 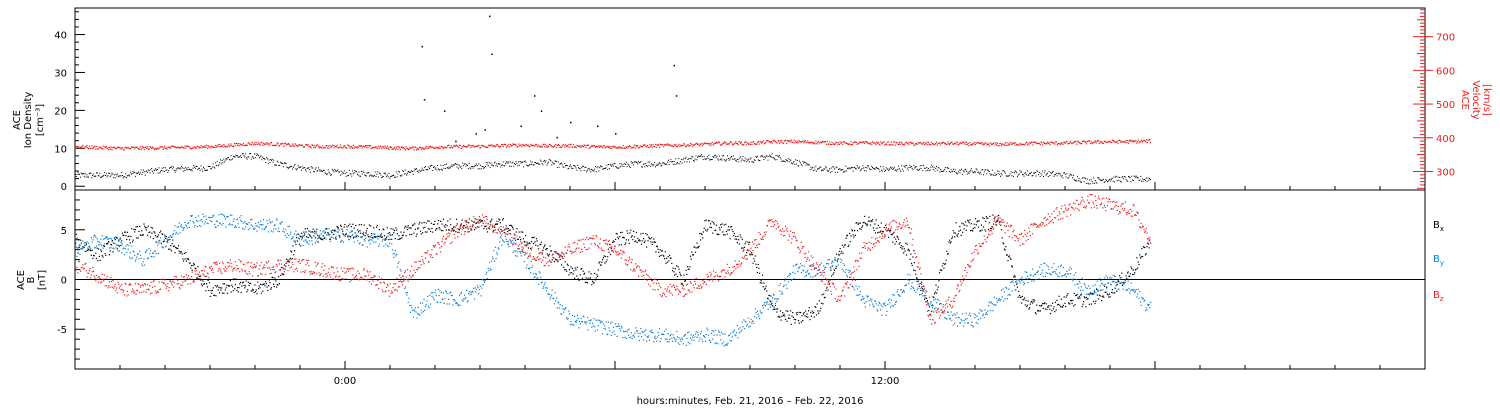 I want to click on density-tick-label: 0, so click(x=64, y=187).